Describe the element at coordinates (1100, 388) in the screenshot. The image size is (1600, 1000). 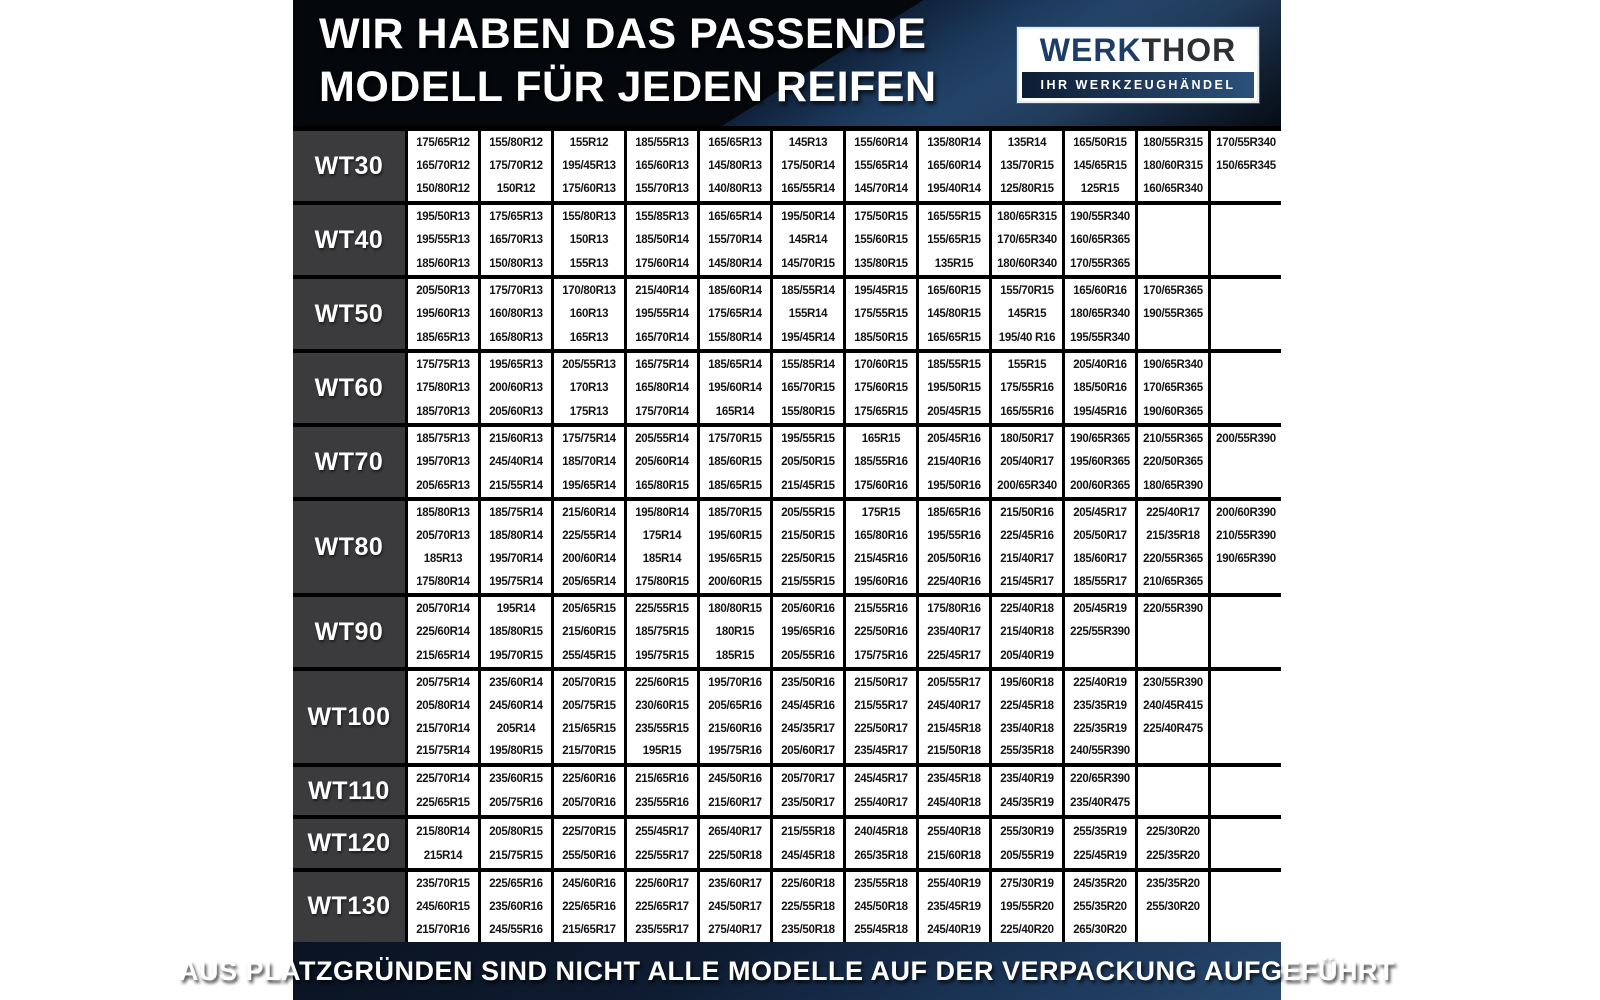
I see `tire-size: 185/50R16` at that location.